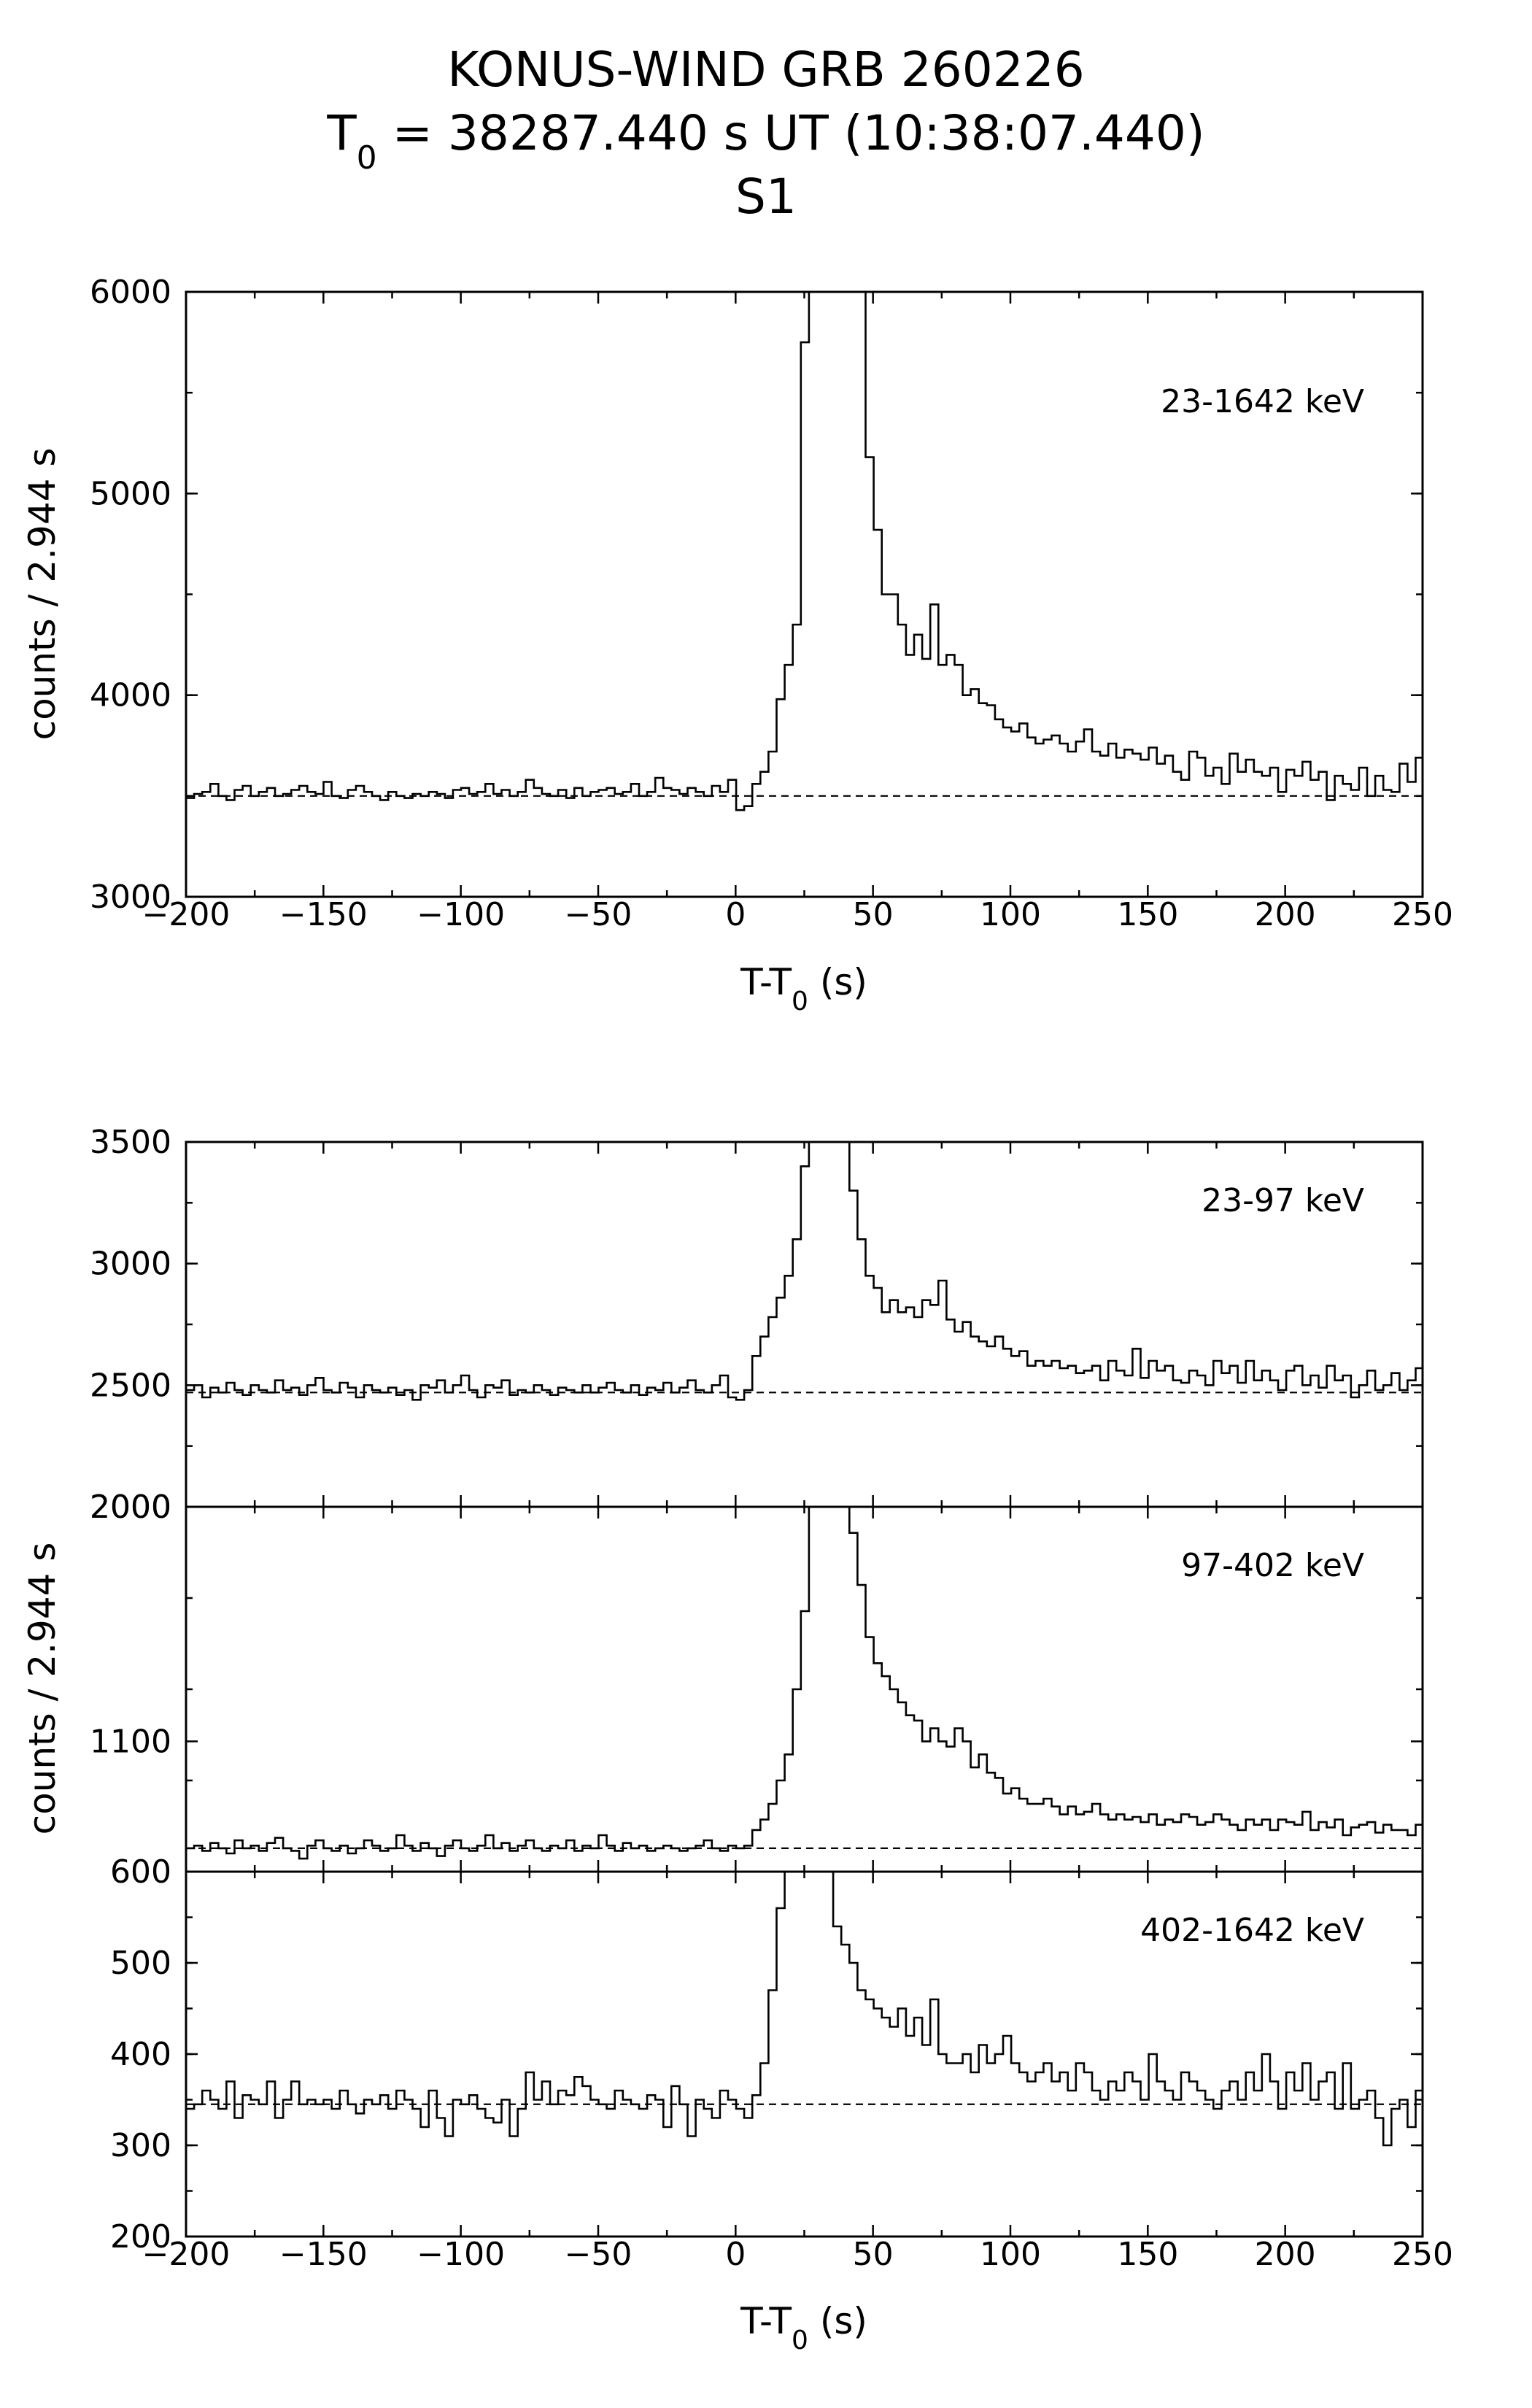 This screenshot has width=1532, height=2408. What do you see at coordinates (765, 141) in the screenshot?
I see `title-line-2: T0 = 38287.440 s UT (10:38:07.440)` at bounding box center [765, 141].